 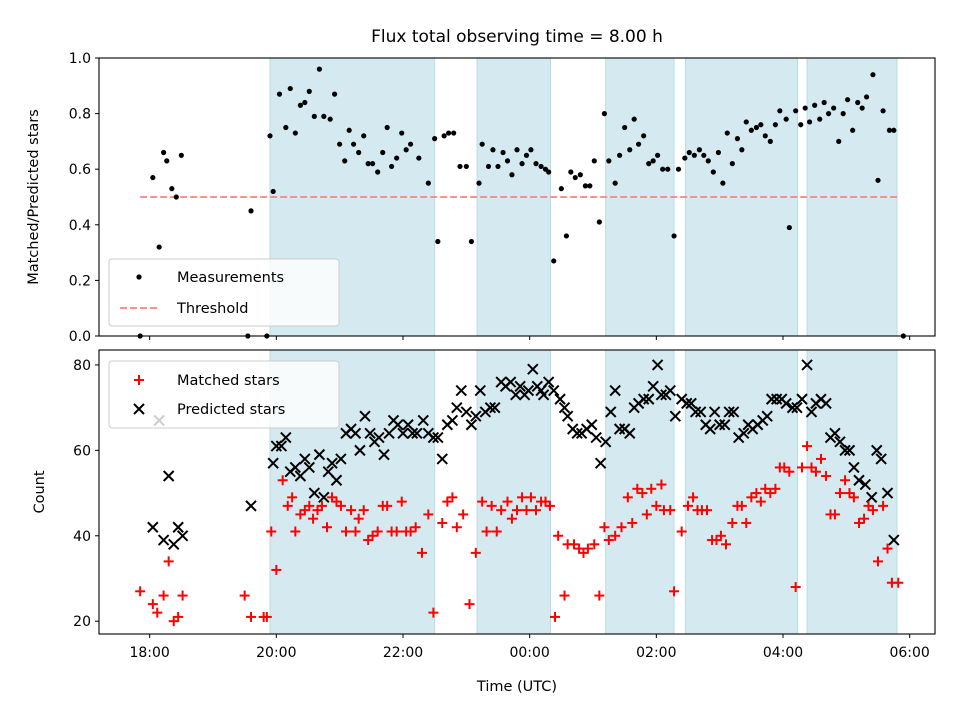 What do you see at coordinates (80, 170) in the screenshot?
I see `y-tick-label: 0.6` at bounding box center [80, 170].